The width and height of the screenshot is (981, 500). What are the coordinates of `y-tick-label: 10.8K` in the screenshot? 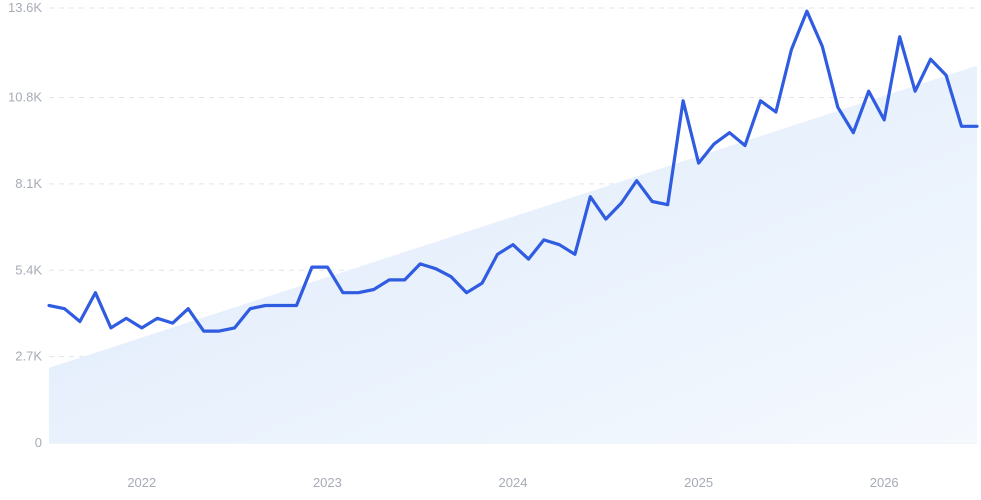 It's located at (25, 97).